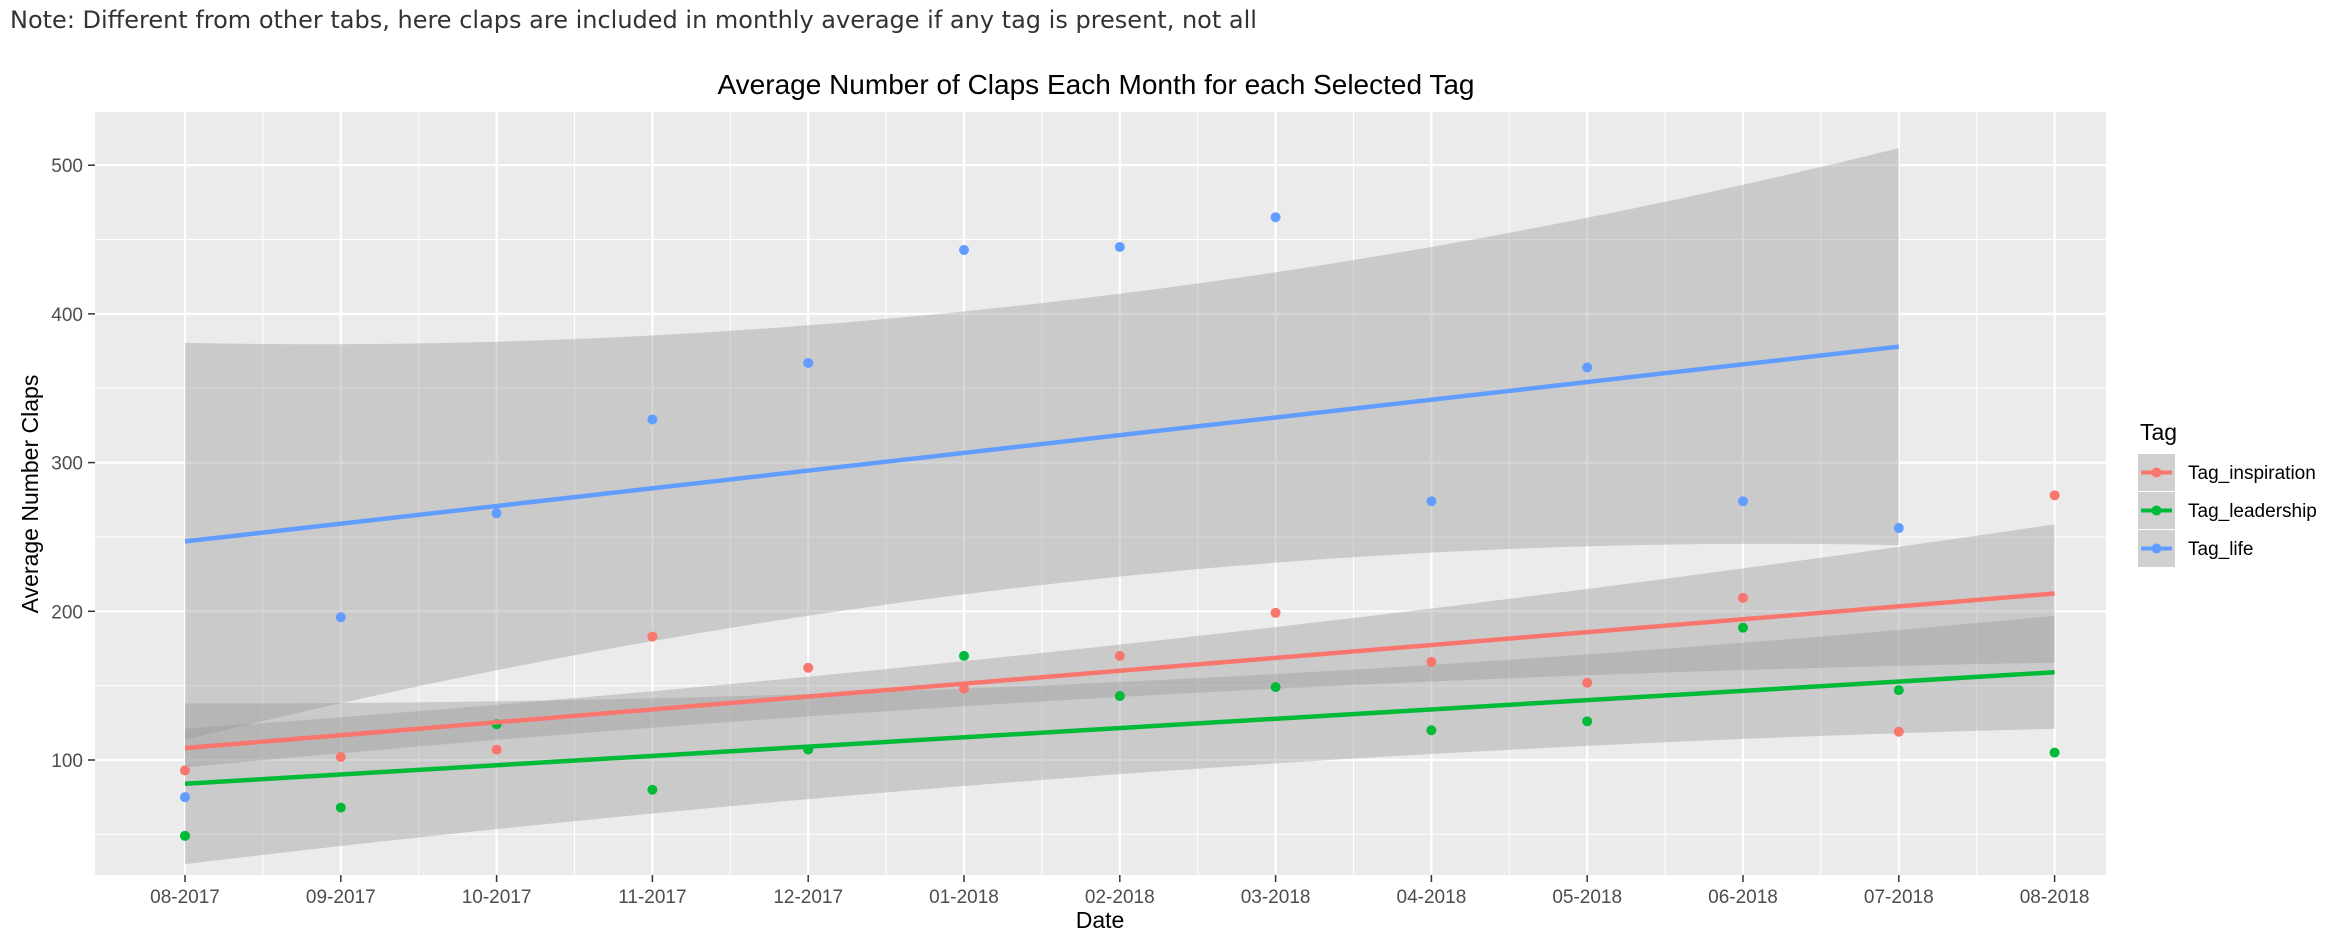  I want to click on x-axis-title: Date, so click(1100, 920).